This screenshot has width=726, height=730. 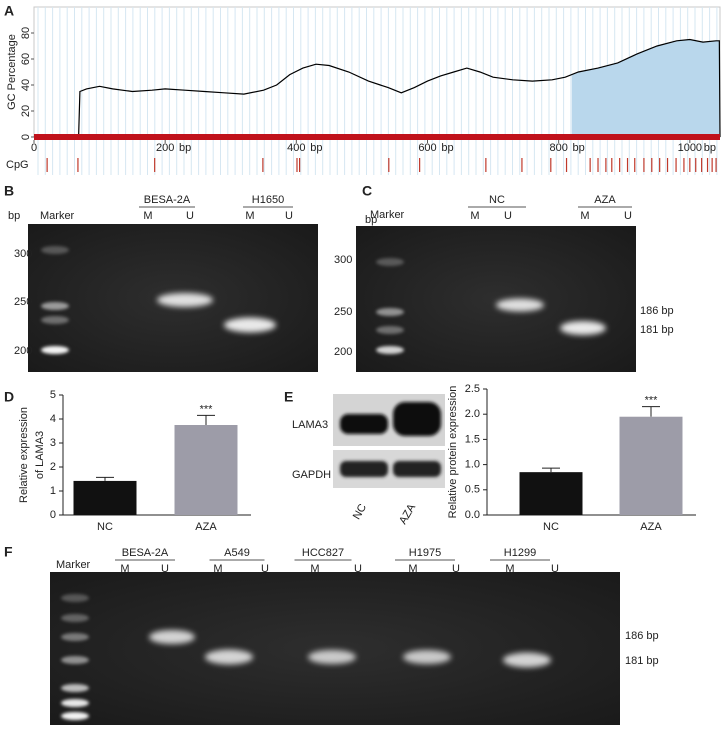 What do you see at coordinates (12, 72) in the screenshot?
I see `y-axis-label: GC Percentage` at bounding box center [12, 72].